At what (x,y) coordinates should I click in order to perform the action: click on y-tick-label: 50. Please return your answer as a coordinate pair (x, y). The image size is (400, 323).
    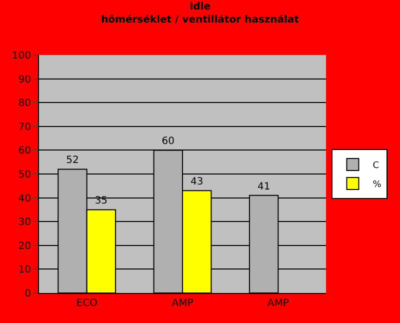
    Looking at the image, I should click on (24, 175).